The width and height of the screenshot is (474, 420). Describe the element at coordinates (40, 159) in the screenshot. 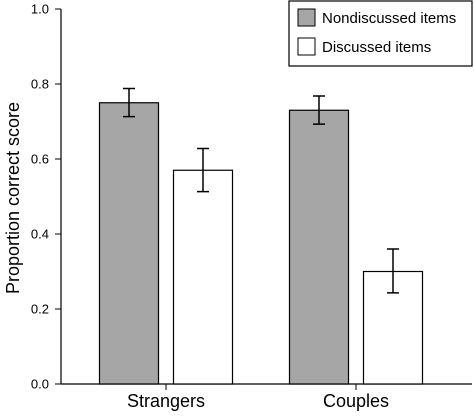

I see `y-tick-label: 0.6` at that location.